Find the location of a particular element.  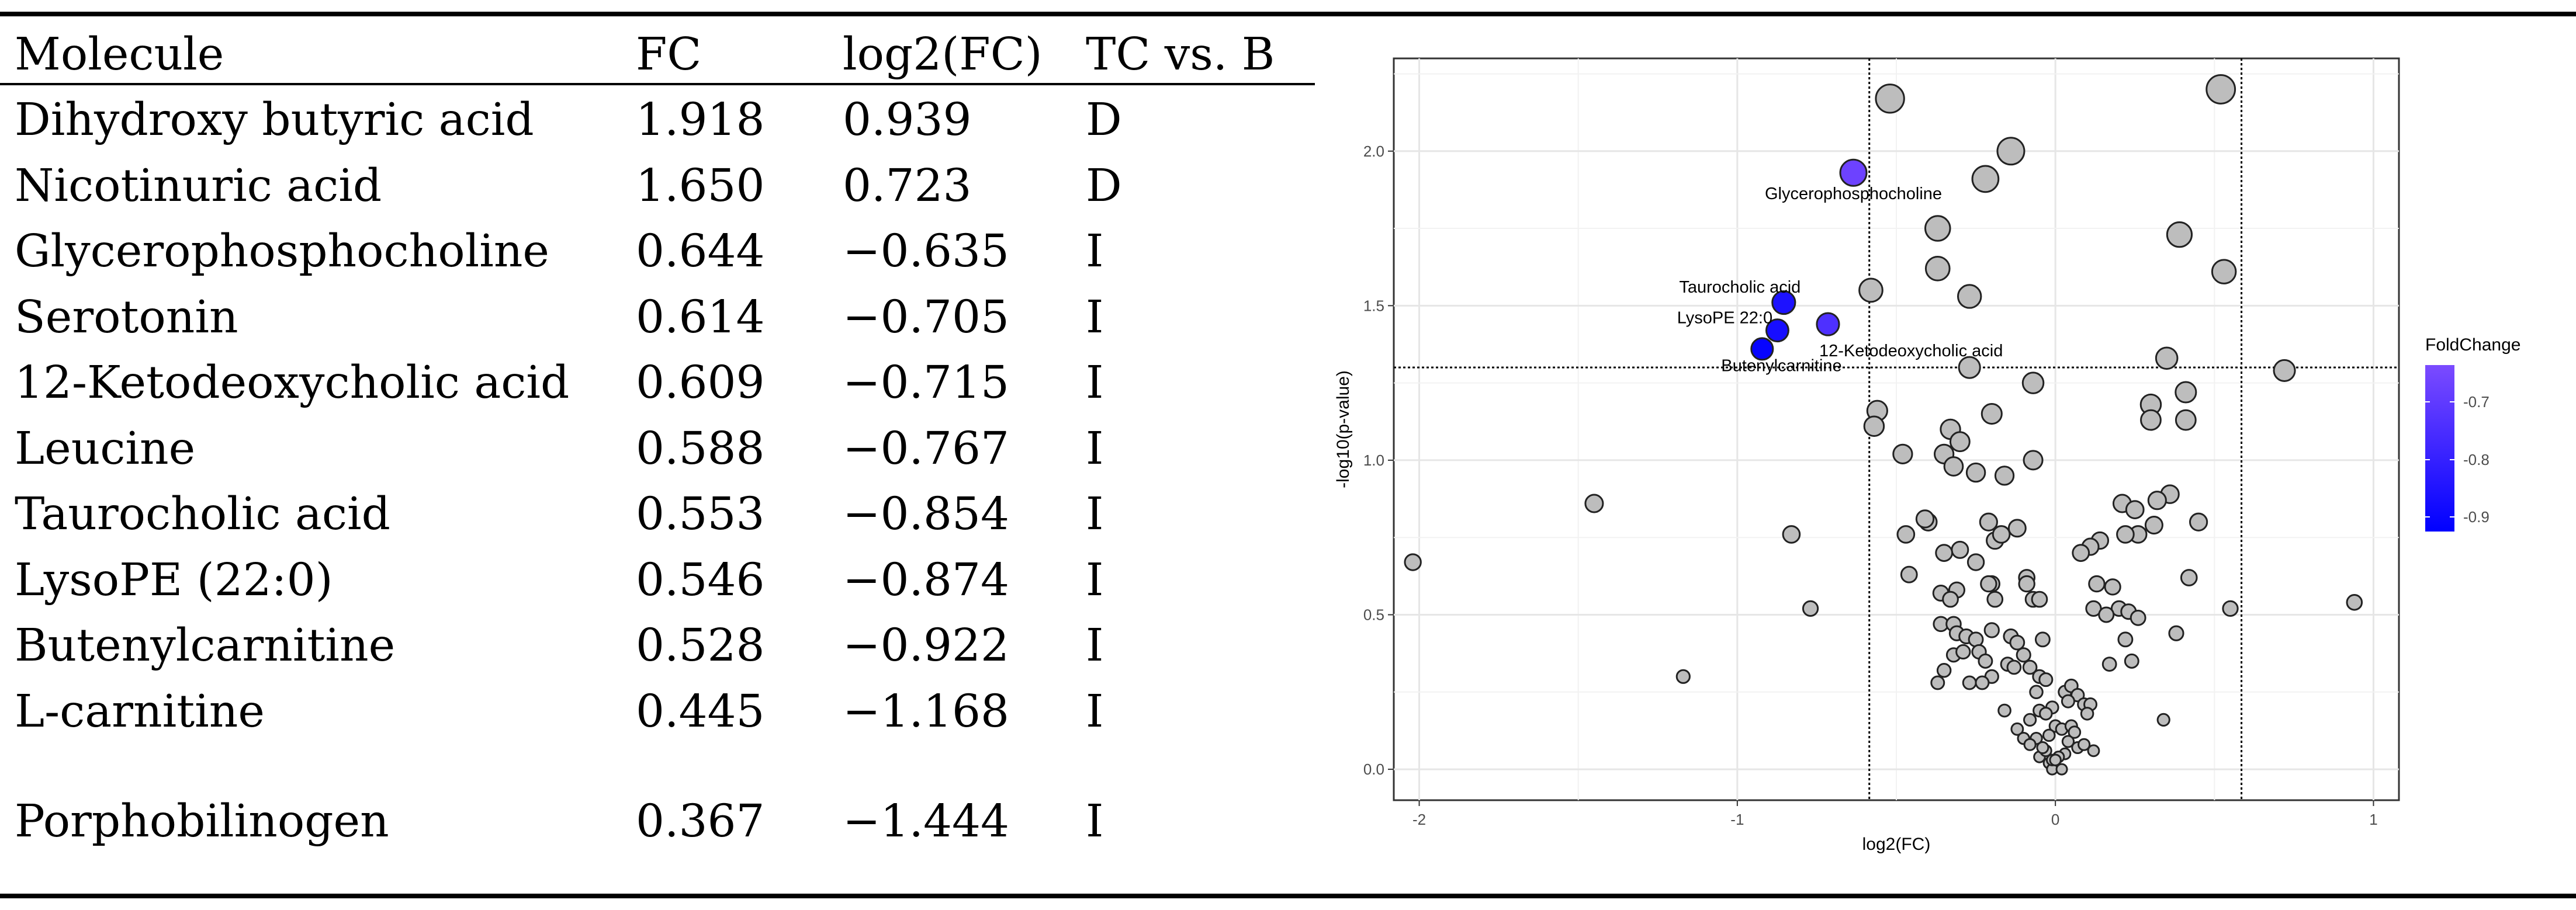

cell-fc: 0.546 is located at coordinates (701, 580).